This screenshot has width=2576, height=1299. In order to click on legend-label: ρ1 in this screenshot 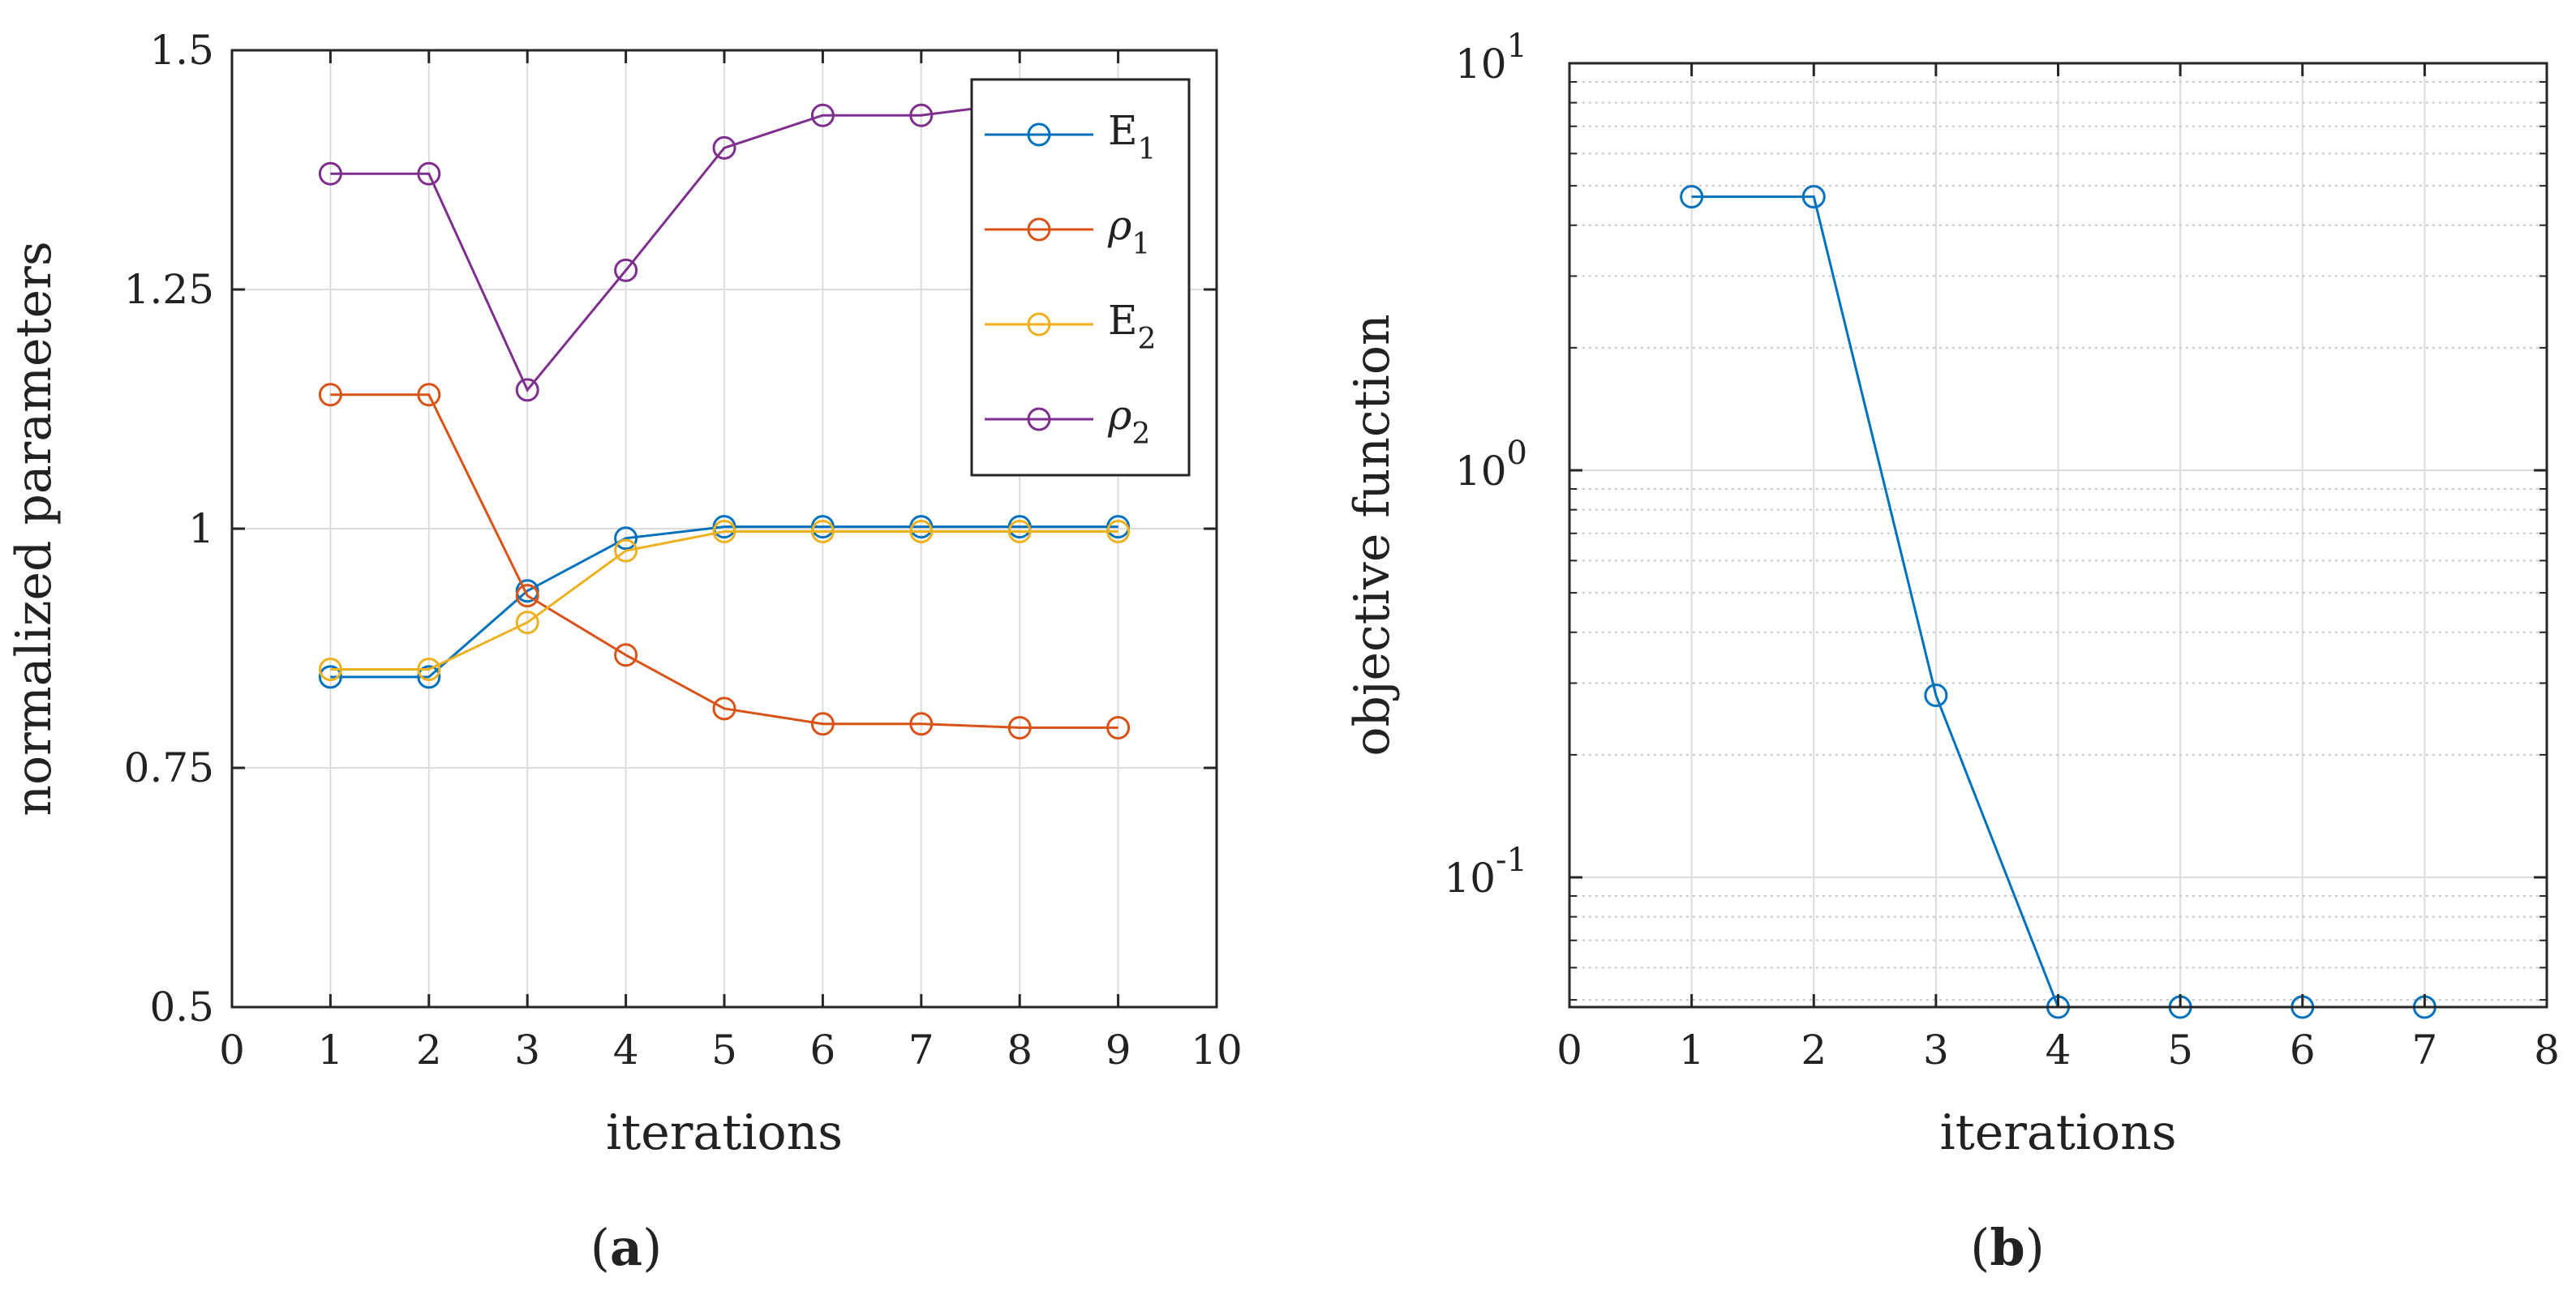, I will do `click(1128, 231)`.